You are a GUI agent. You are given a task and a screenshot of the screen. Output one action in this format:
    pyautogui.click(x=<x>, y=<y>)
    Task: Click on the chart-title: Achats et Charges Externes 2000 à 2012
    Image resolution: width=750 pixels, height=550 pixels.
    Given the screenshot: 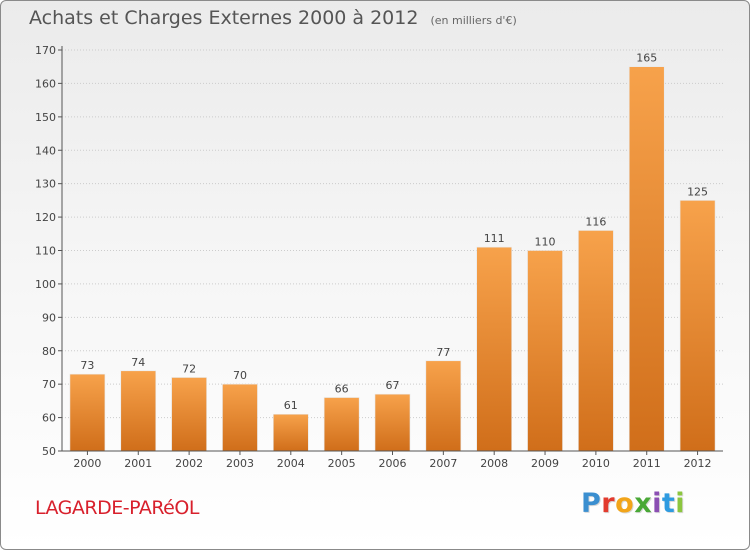 What is the action you would take?
    pyautogui.click(x=224, y=18)
    